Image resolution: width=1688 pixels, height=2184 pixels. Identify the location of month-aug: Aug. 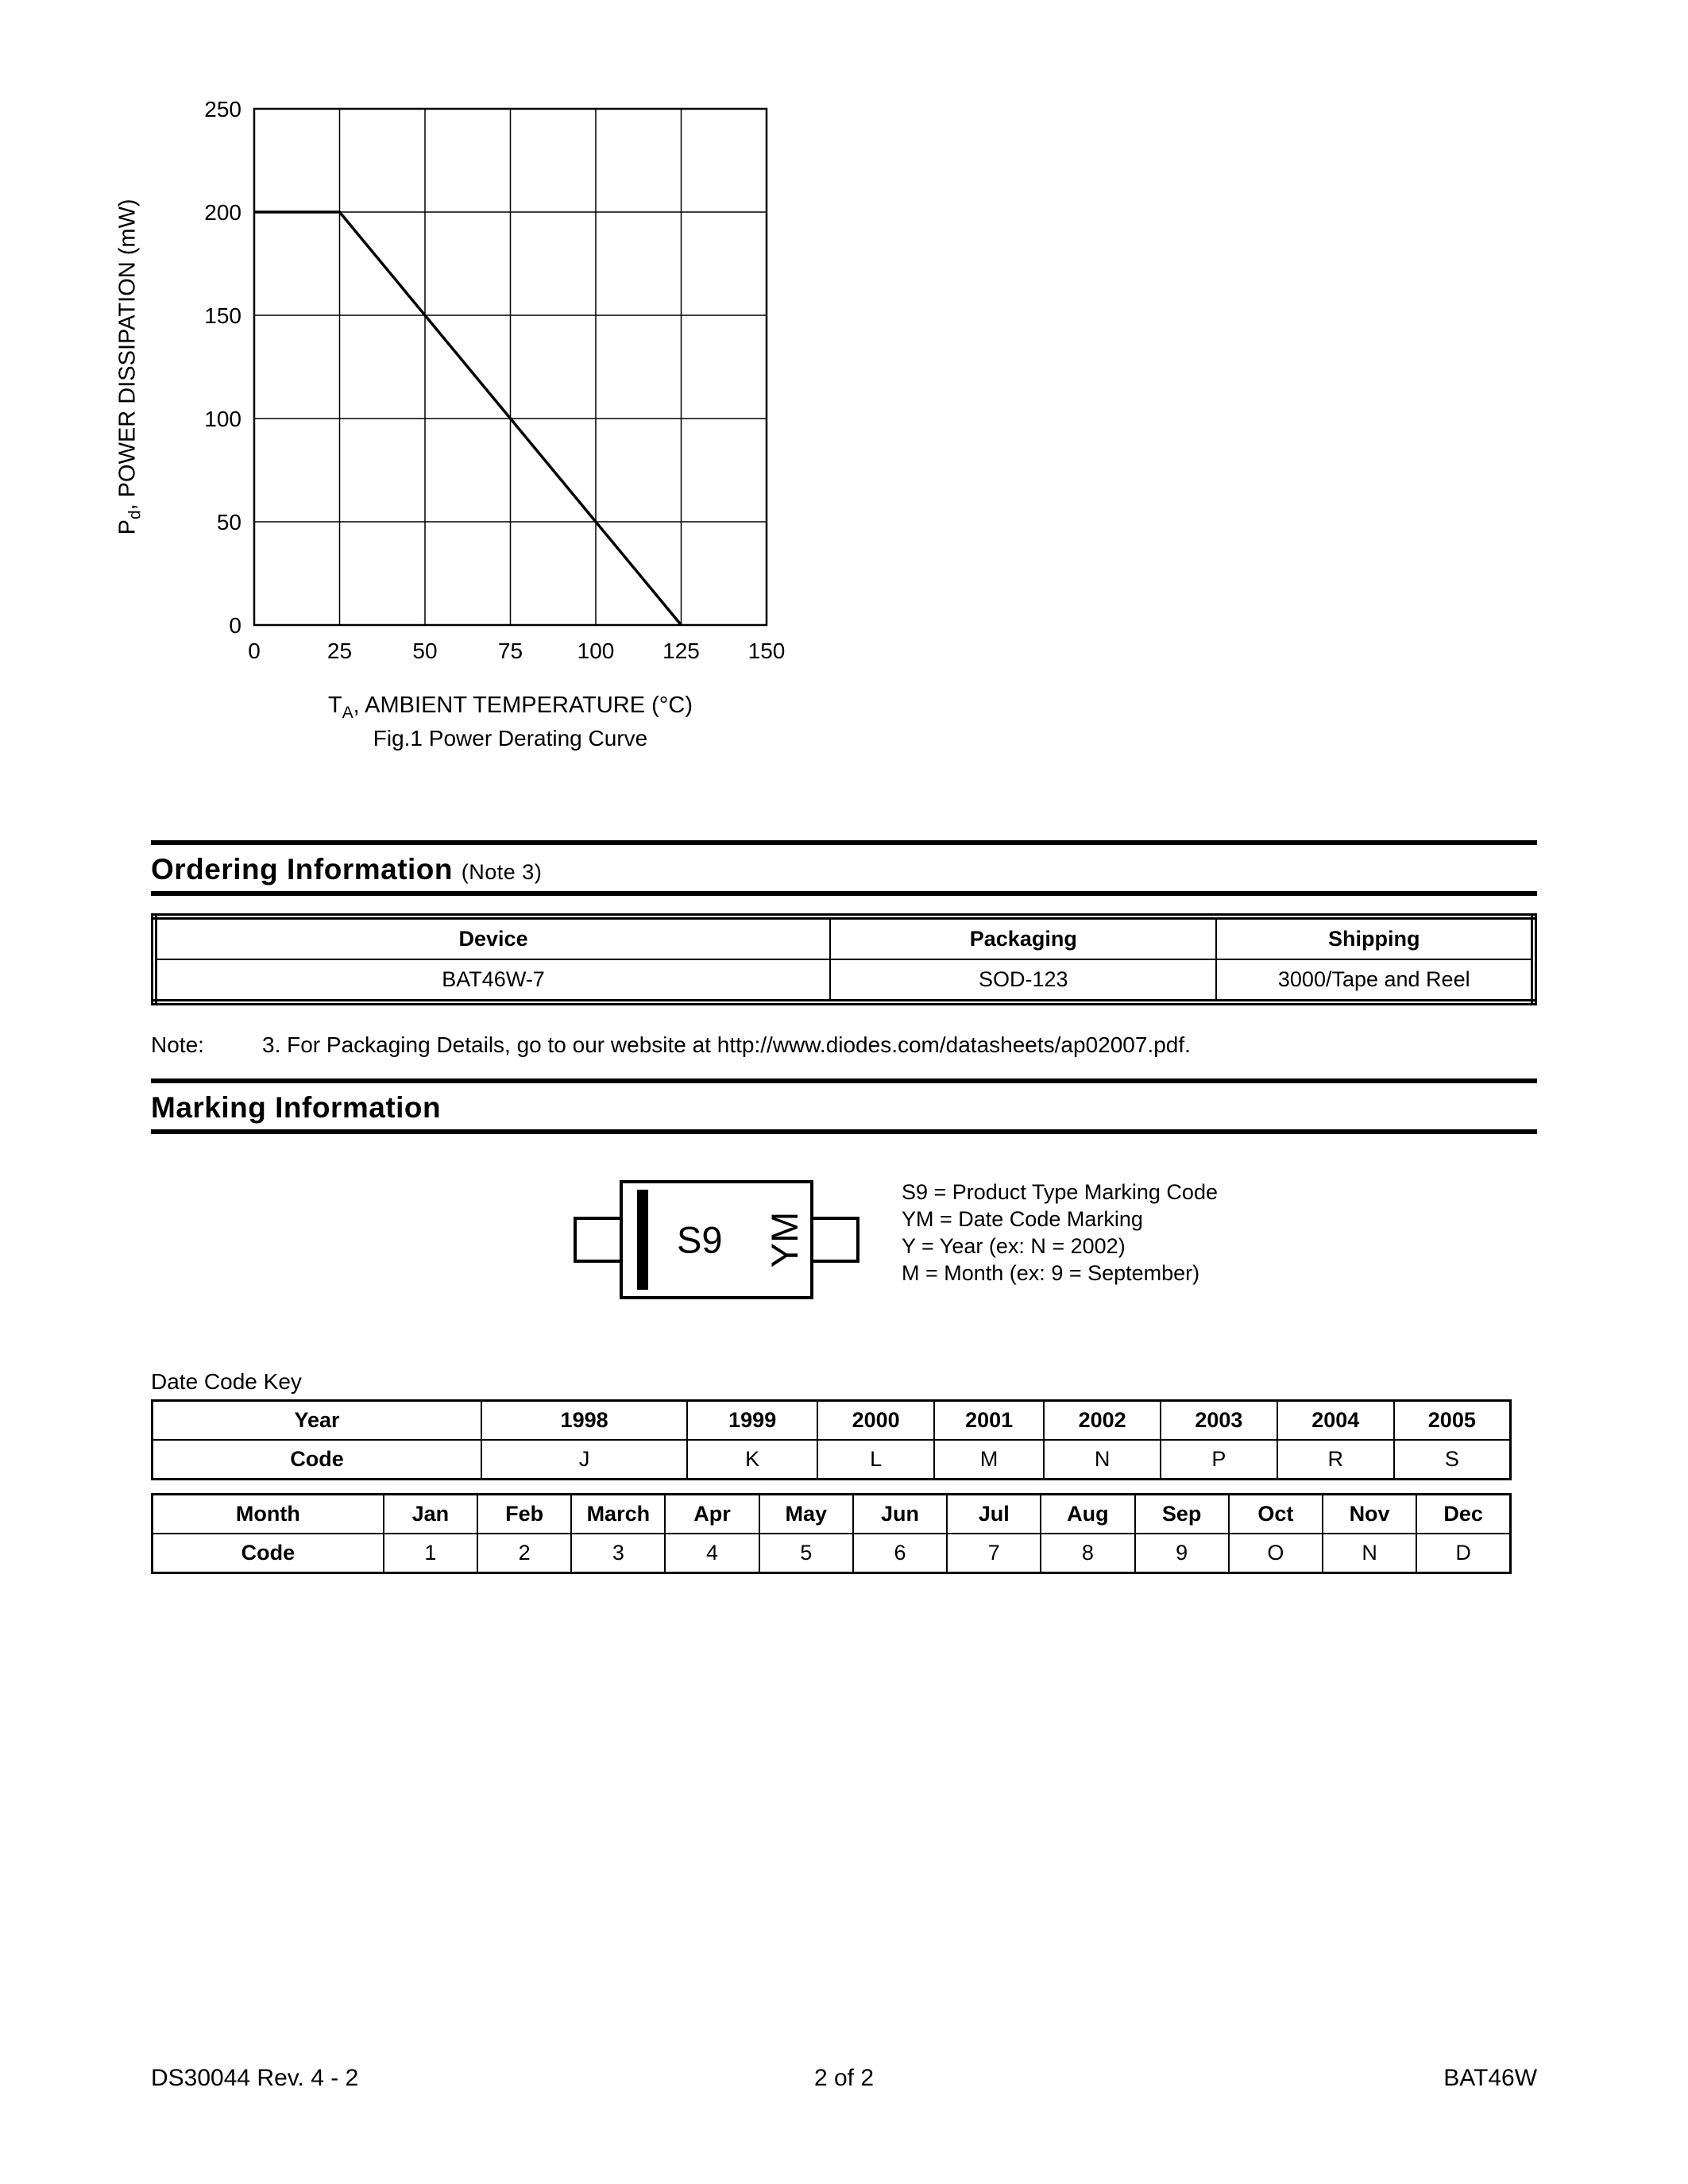
(1088, 1513).